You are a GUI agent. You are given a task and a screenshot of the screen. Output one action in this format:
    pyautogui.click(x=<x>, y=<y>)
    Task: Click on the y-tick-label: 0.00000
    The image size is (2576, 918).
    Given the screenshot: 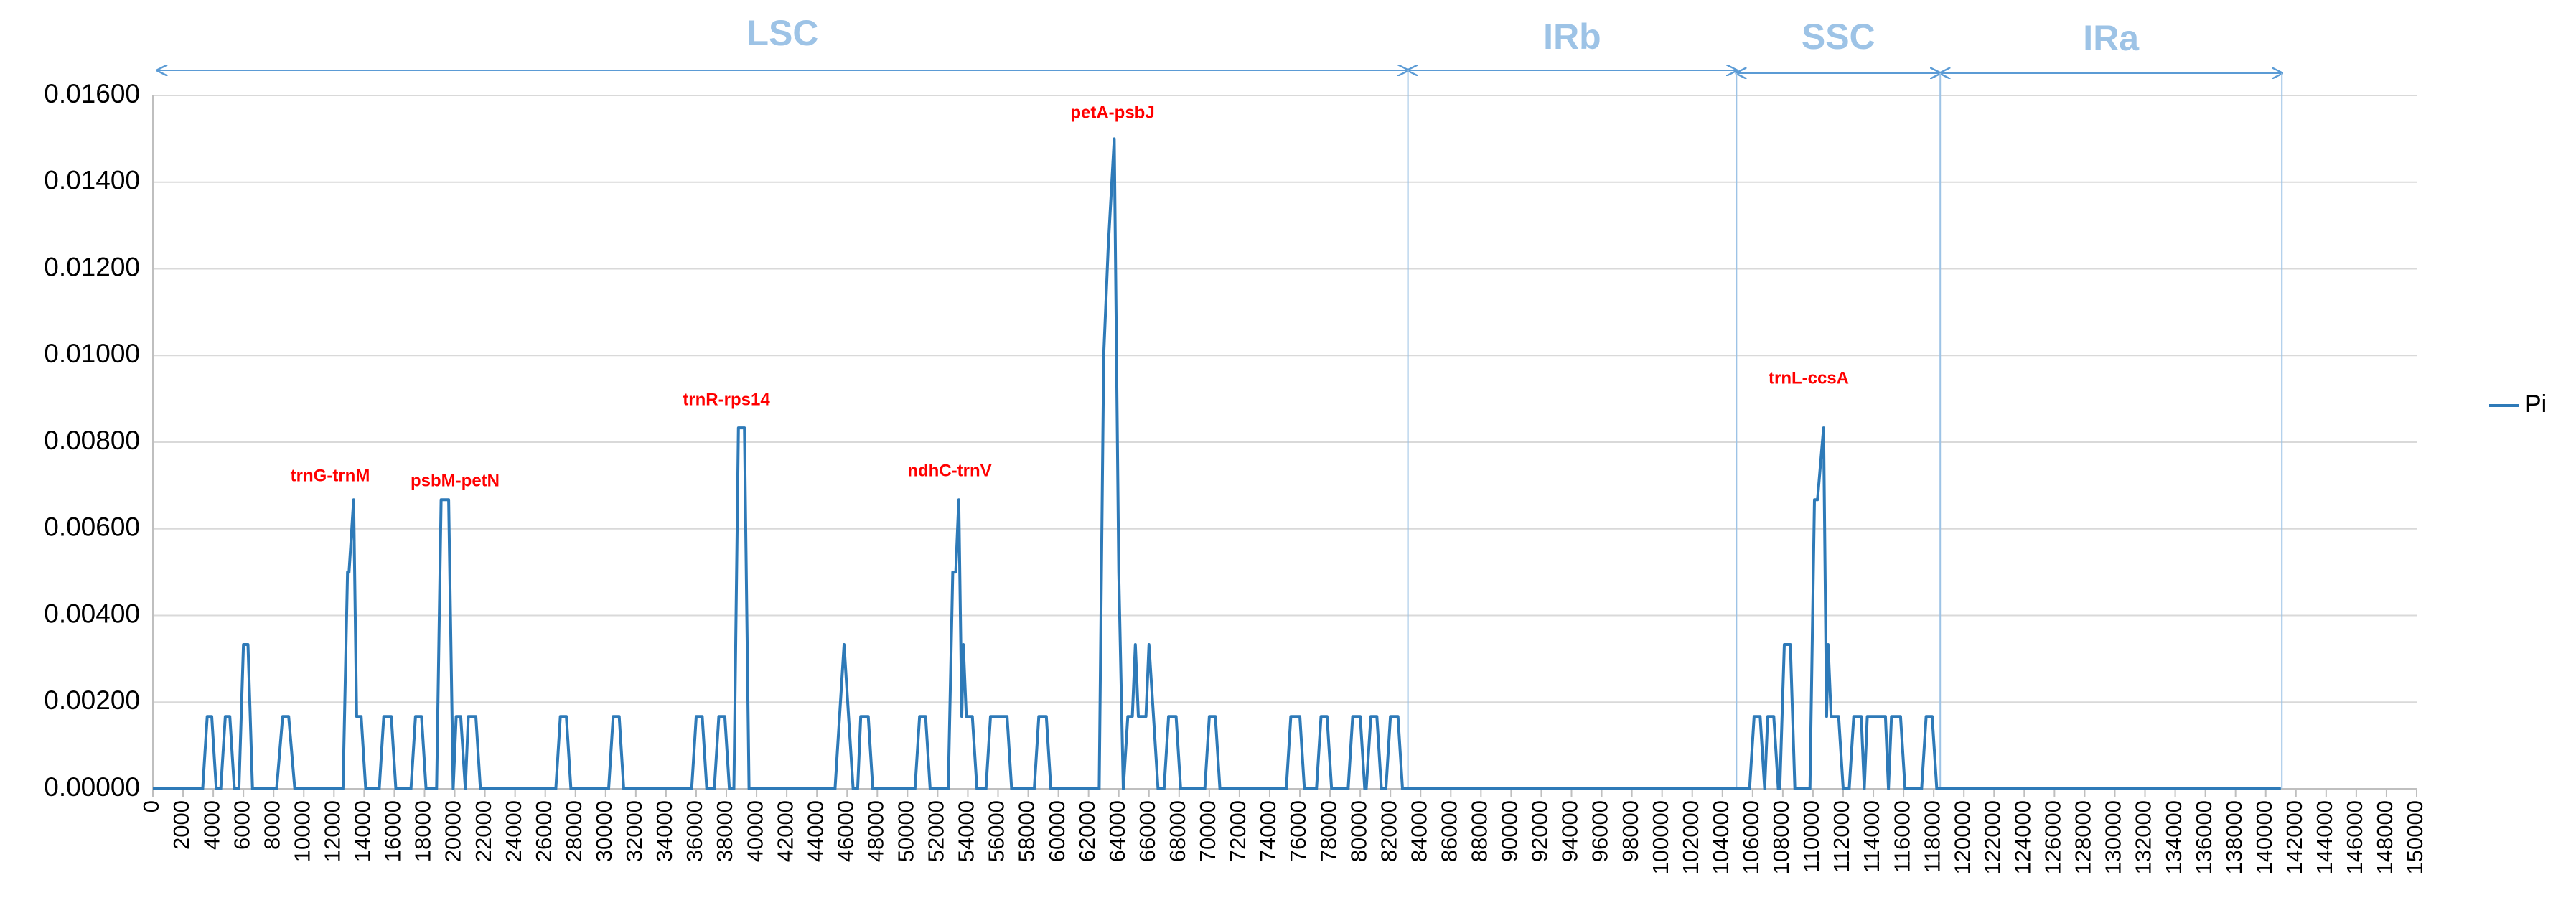 What is the action you would take?
    pyautogui.click(x=92, y=787)
    